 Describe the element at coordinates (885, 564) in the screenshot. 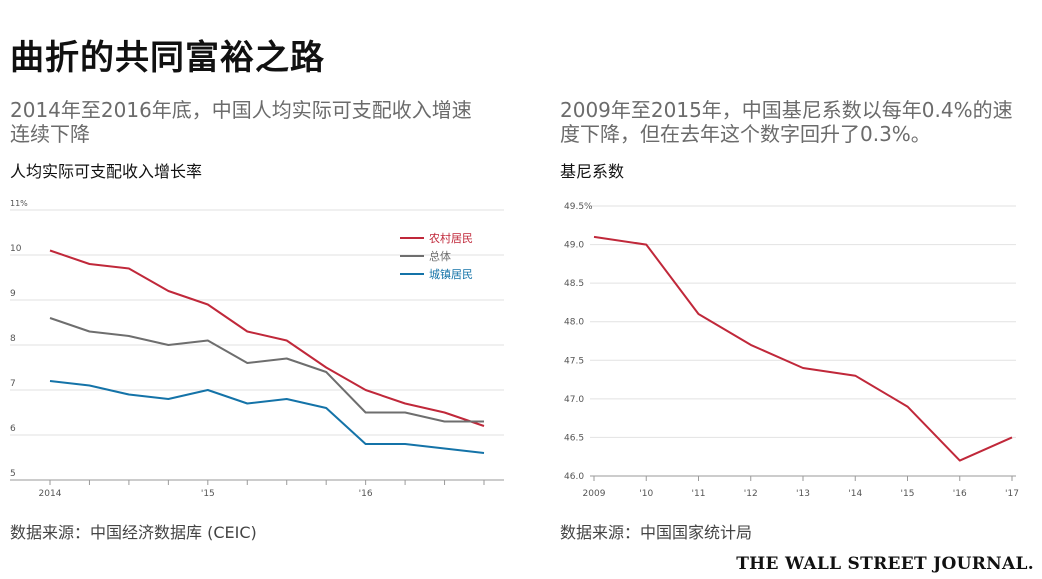

I see `wsj-logo: THE WALL STREET JOURNAL.` at that location.